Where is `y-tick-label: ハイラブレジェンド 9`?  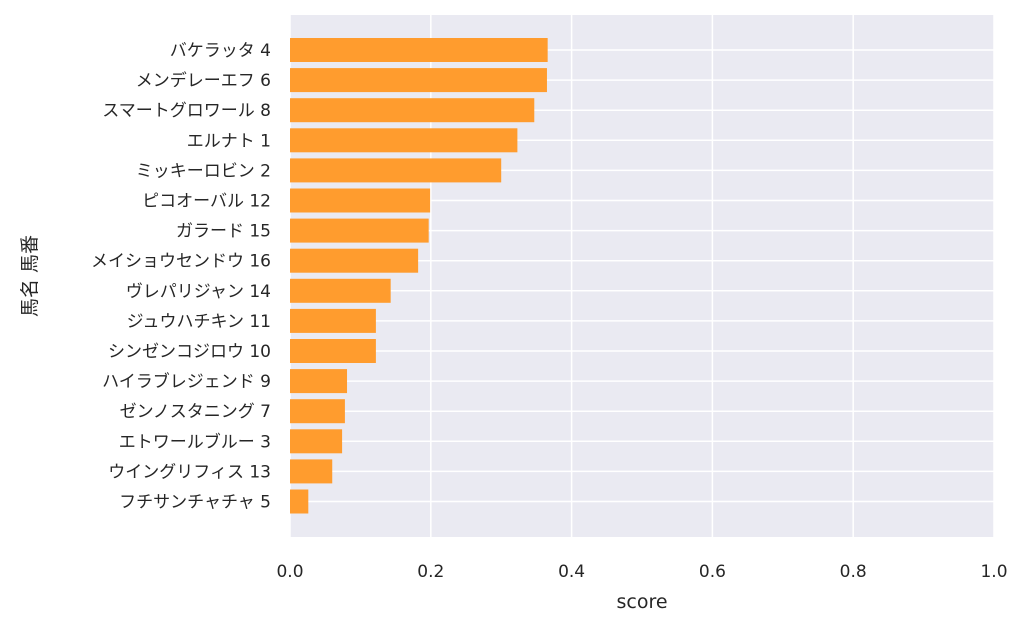 y-tick-label: ハイラブレジェンド 9 is located at coordinates (186, 381).